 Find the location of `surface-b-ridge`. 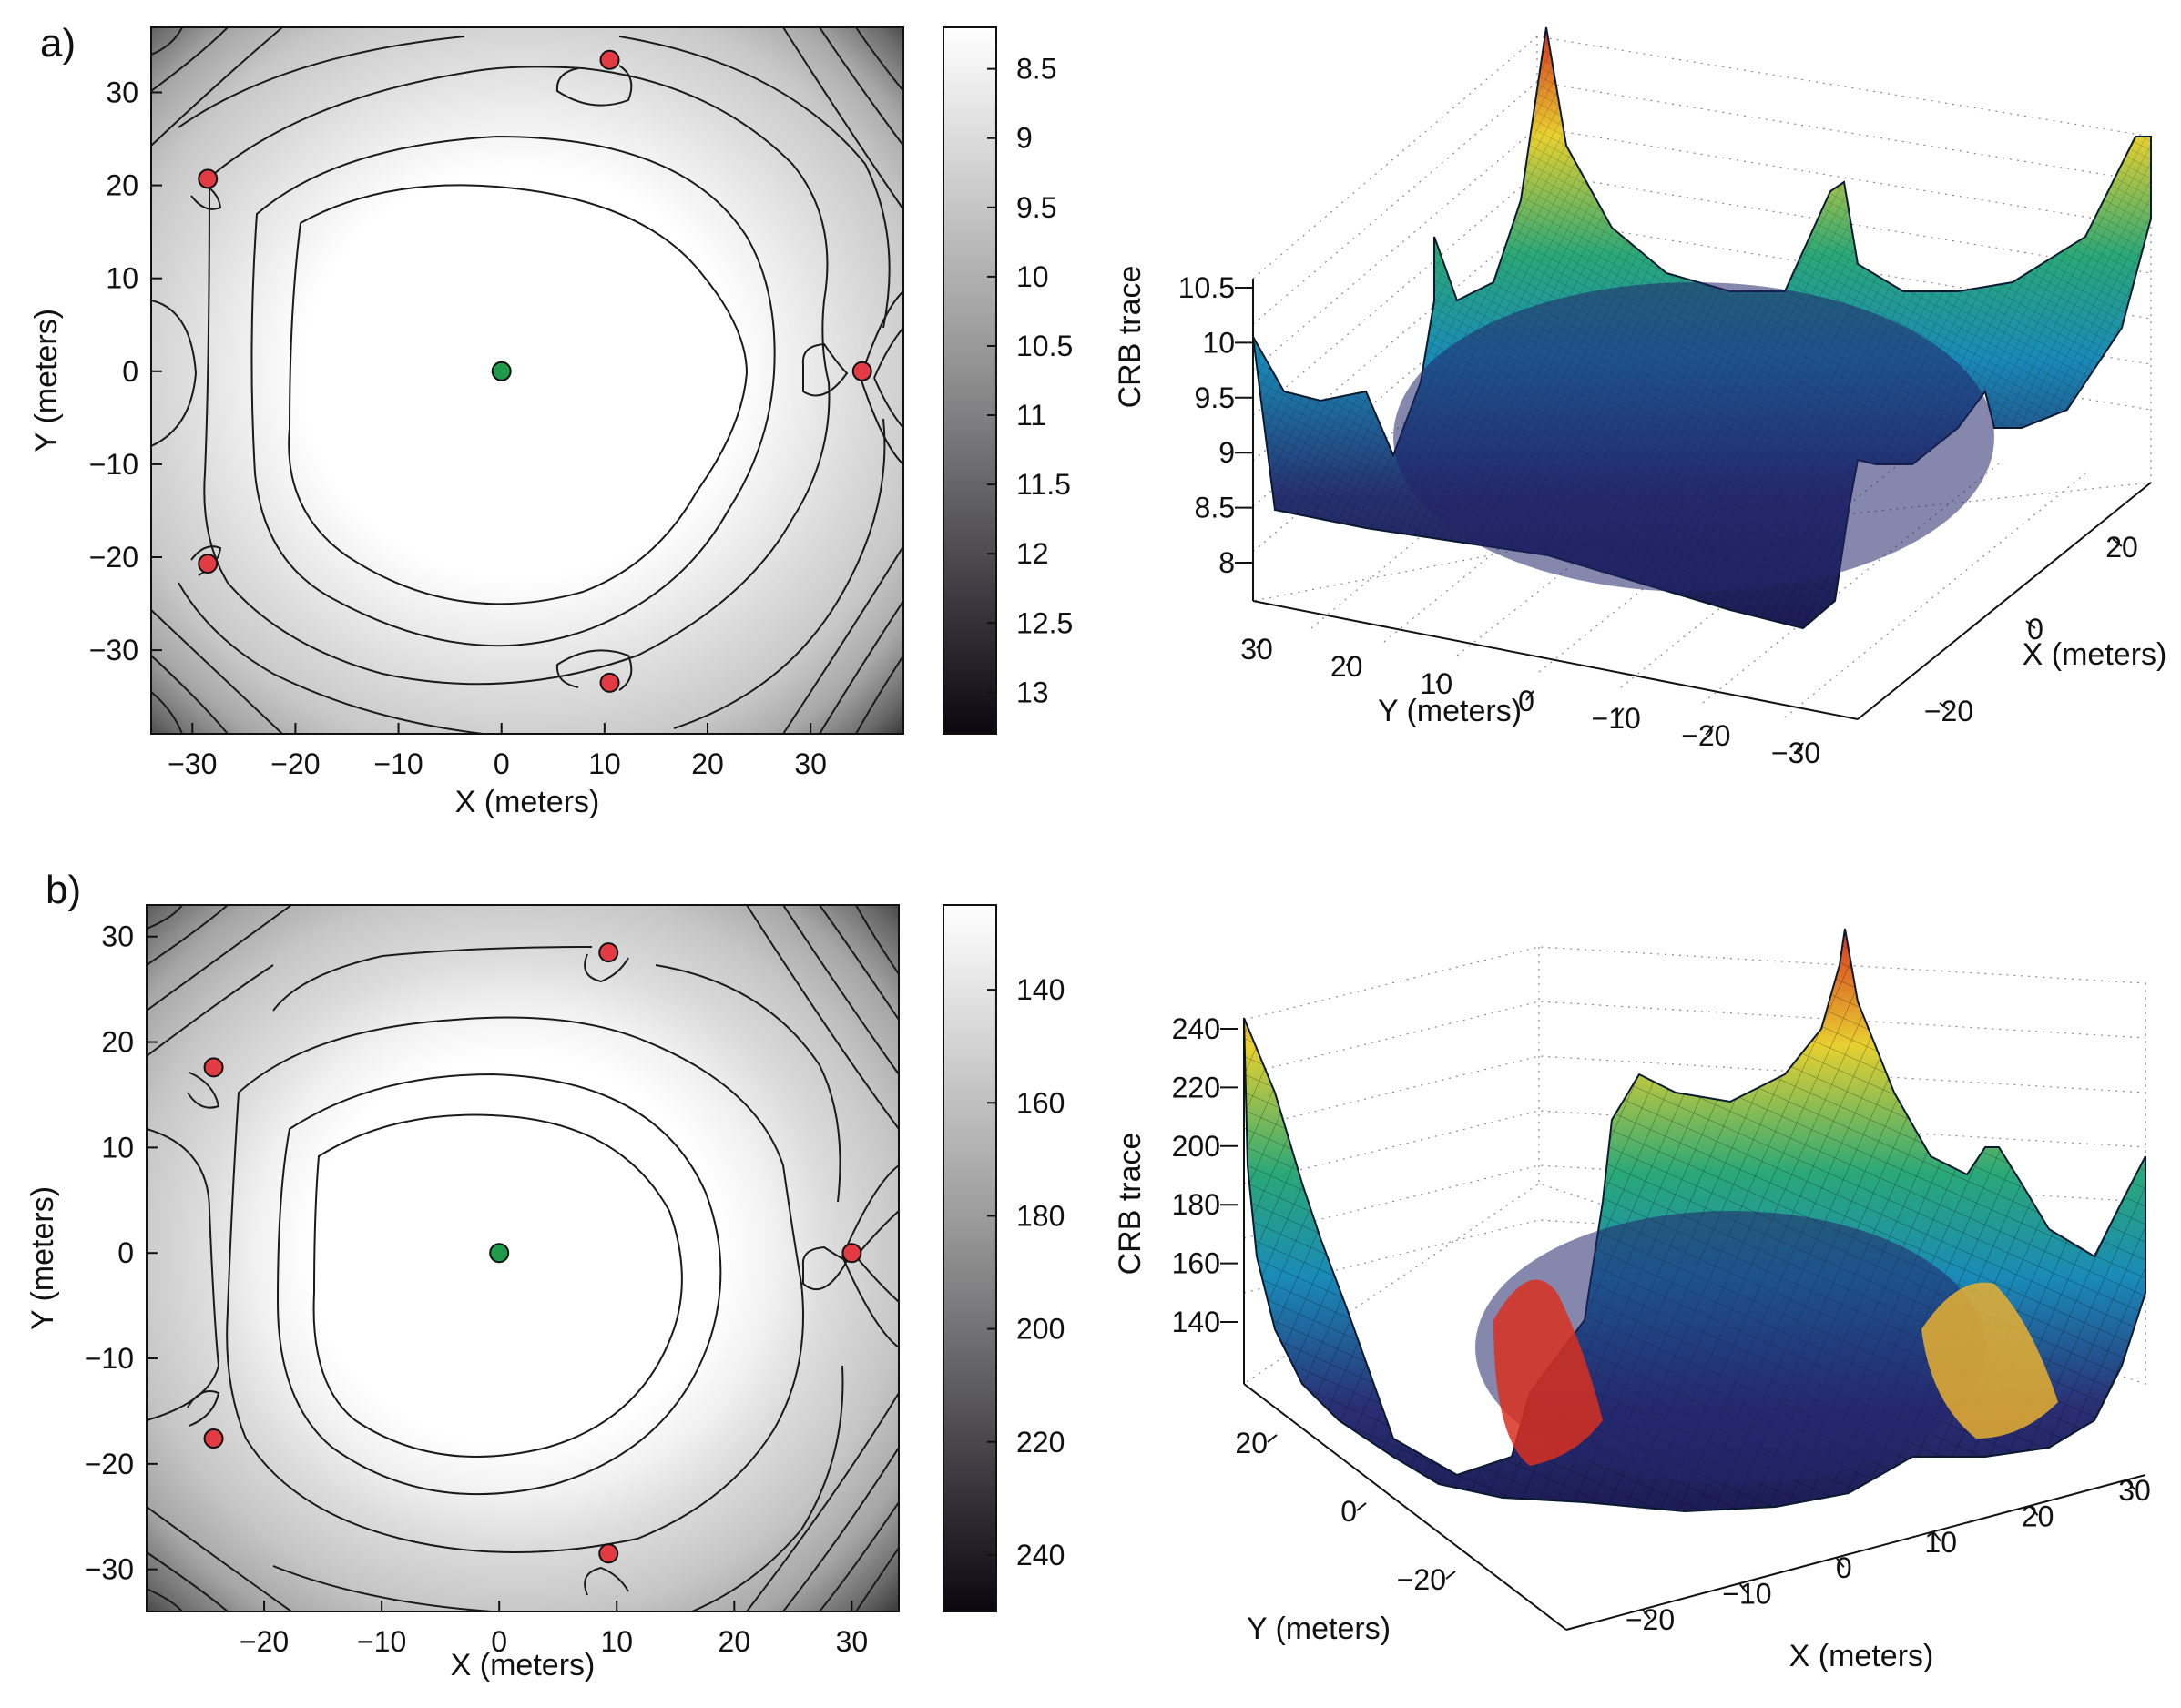

surface-b-ridge is located at coordinates (1548, 1373).